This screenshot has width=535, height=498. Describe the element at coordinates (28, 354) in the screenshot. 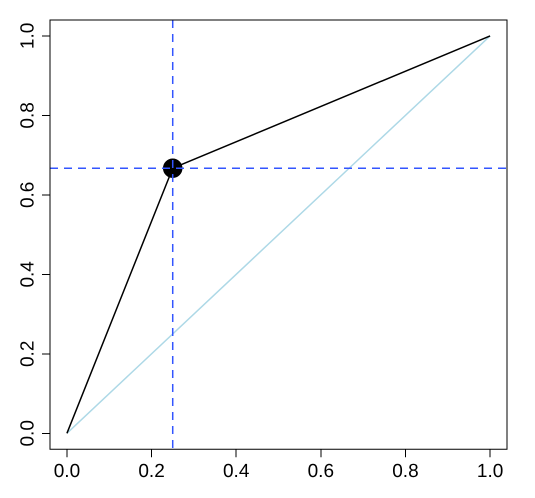

I see `y-tick-label: 0.2` at that location.